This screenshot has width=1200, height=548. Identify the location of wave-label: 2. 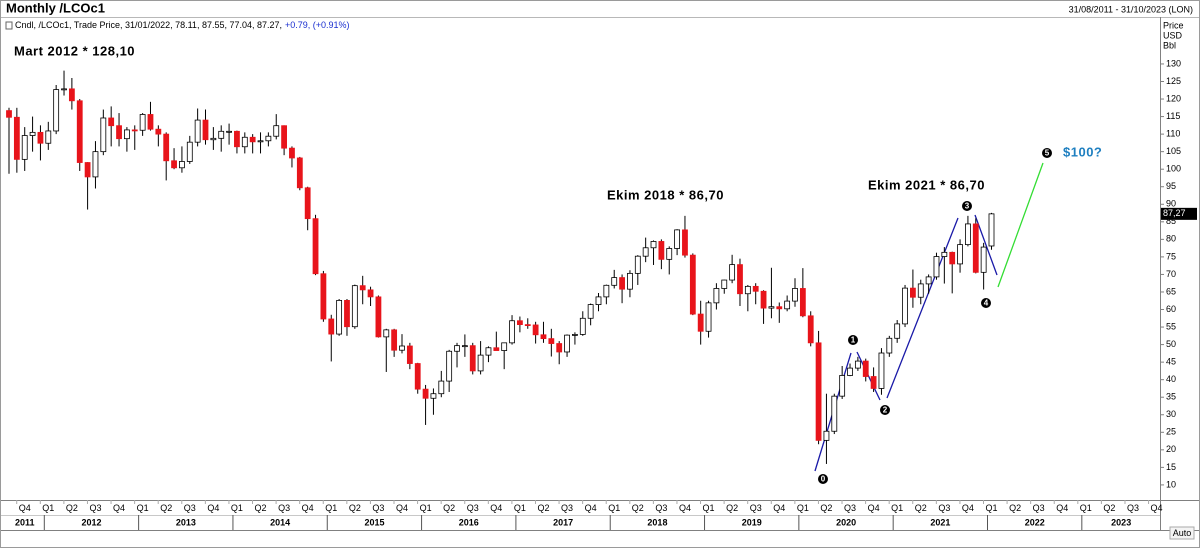
(885, 410).